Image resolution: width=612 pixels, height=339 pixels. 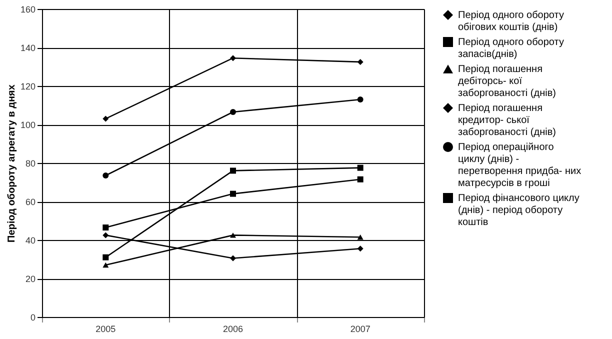 What do you see at coordinates (511, 48) in the screenshot?
I see `legend-label: Період одного обороту запасів(днів)` at bounding box center [511, 48].